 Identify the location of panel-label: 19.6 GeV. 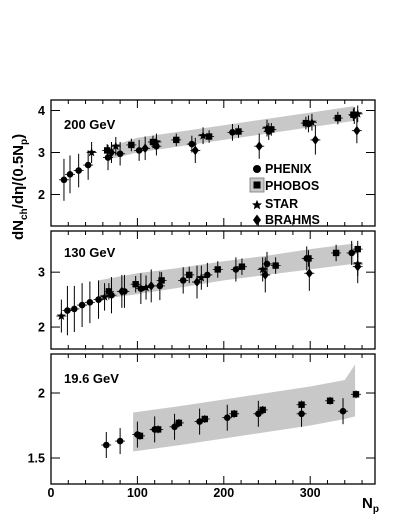
(91, 378).